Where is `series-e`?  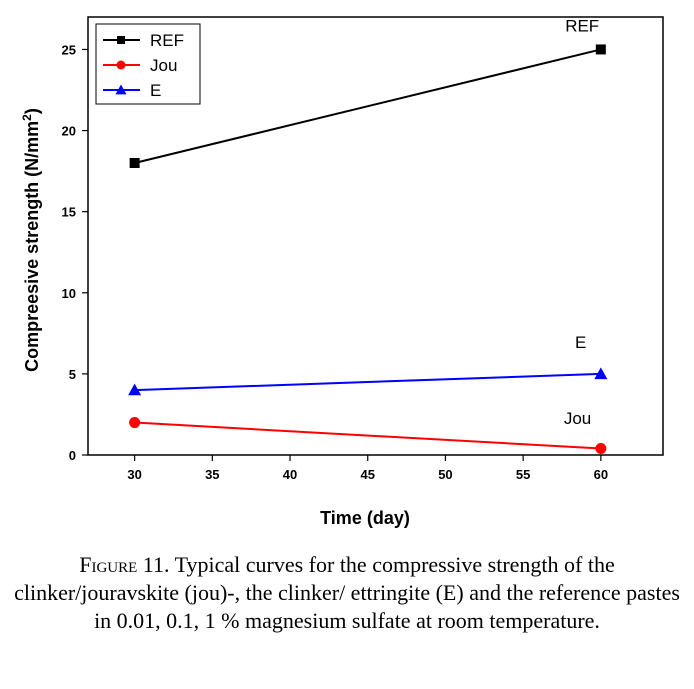
series-e is located at coordinates (368, 381).